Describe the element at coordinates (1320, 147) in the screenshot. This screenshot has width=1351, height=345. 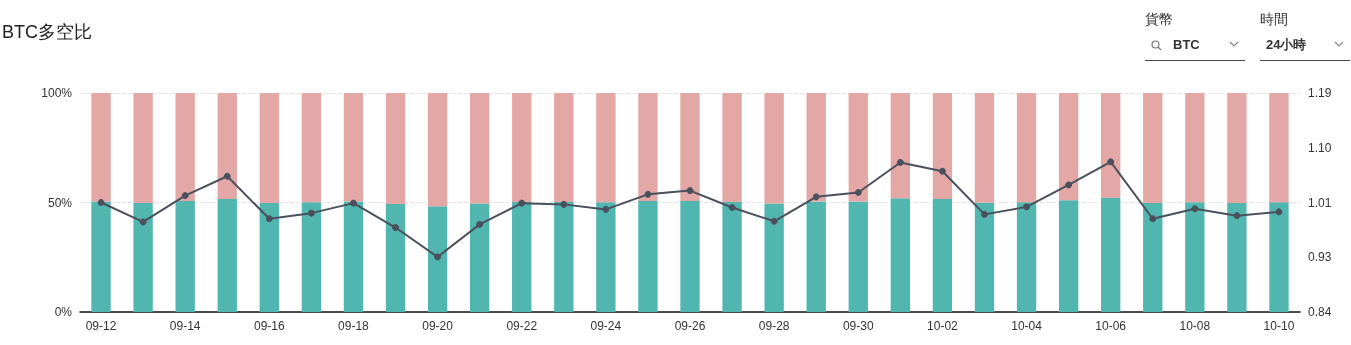
I see `y2-tick-label: 1.10` at that location.